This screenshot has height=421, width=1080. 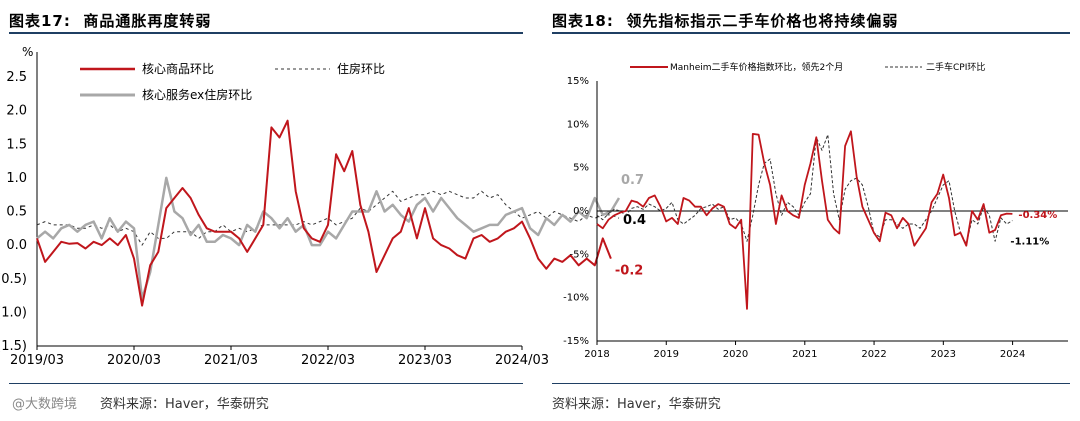 I want to click on chart-2-x-tick-label: 2020, so click(x=735, y=354).